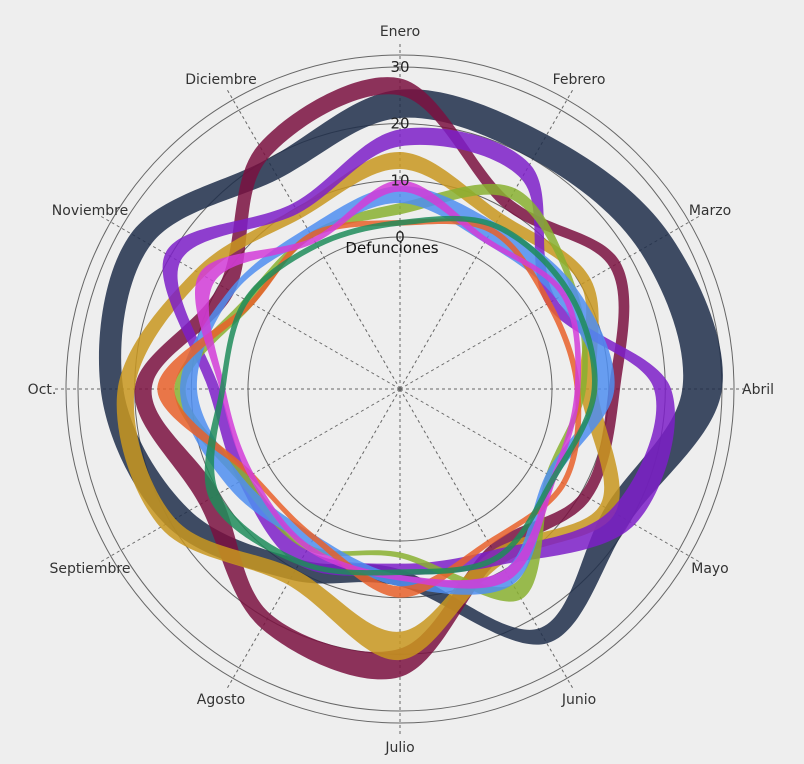  Describe the element at coordinates (710, 569) in the screenshot. I see `month-label-4: Mayo` at that location.